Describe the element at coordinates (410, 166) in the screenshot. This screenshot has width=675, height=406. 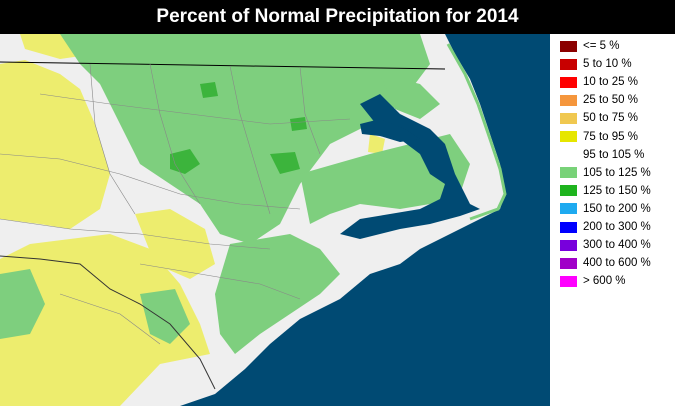
I see `pamlico-sound` at that location.